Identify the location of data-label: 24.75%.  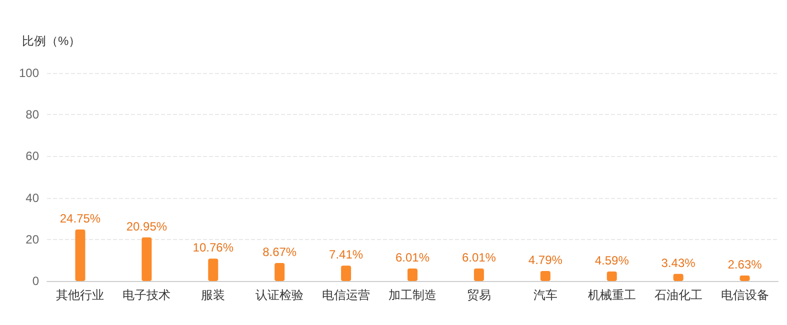
(80, 219).